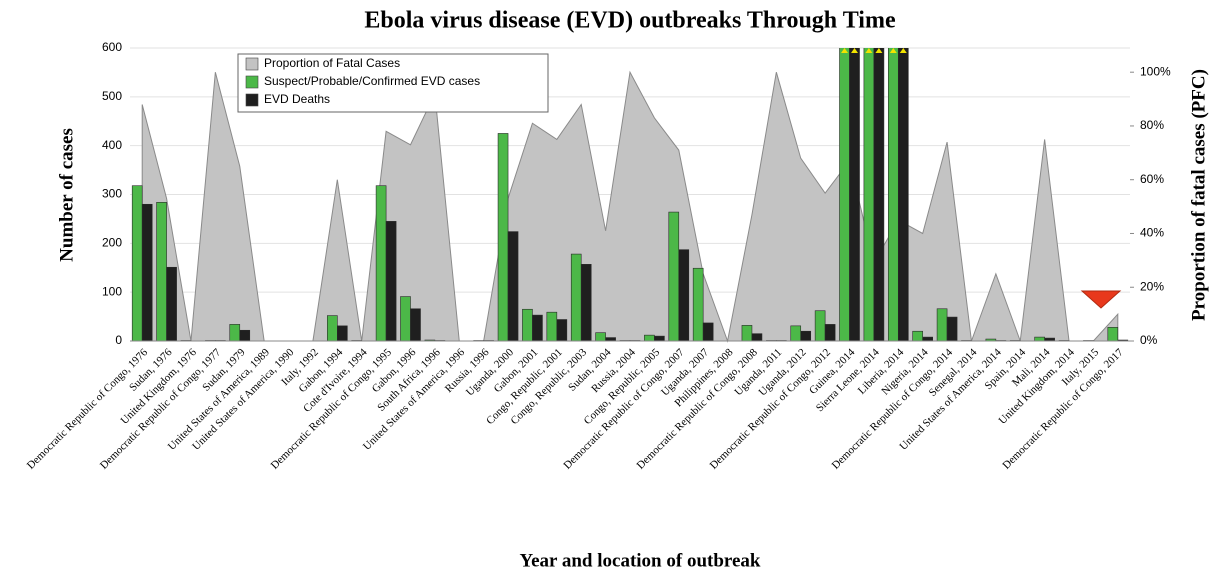 This screenshot has width=1216, height=579. I want to click on annotation-arrow, so click(1101, 299).